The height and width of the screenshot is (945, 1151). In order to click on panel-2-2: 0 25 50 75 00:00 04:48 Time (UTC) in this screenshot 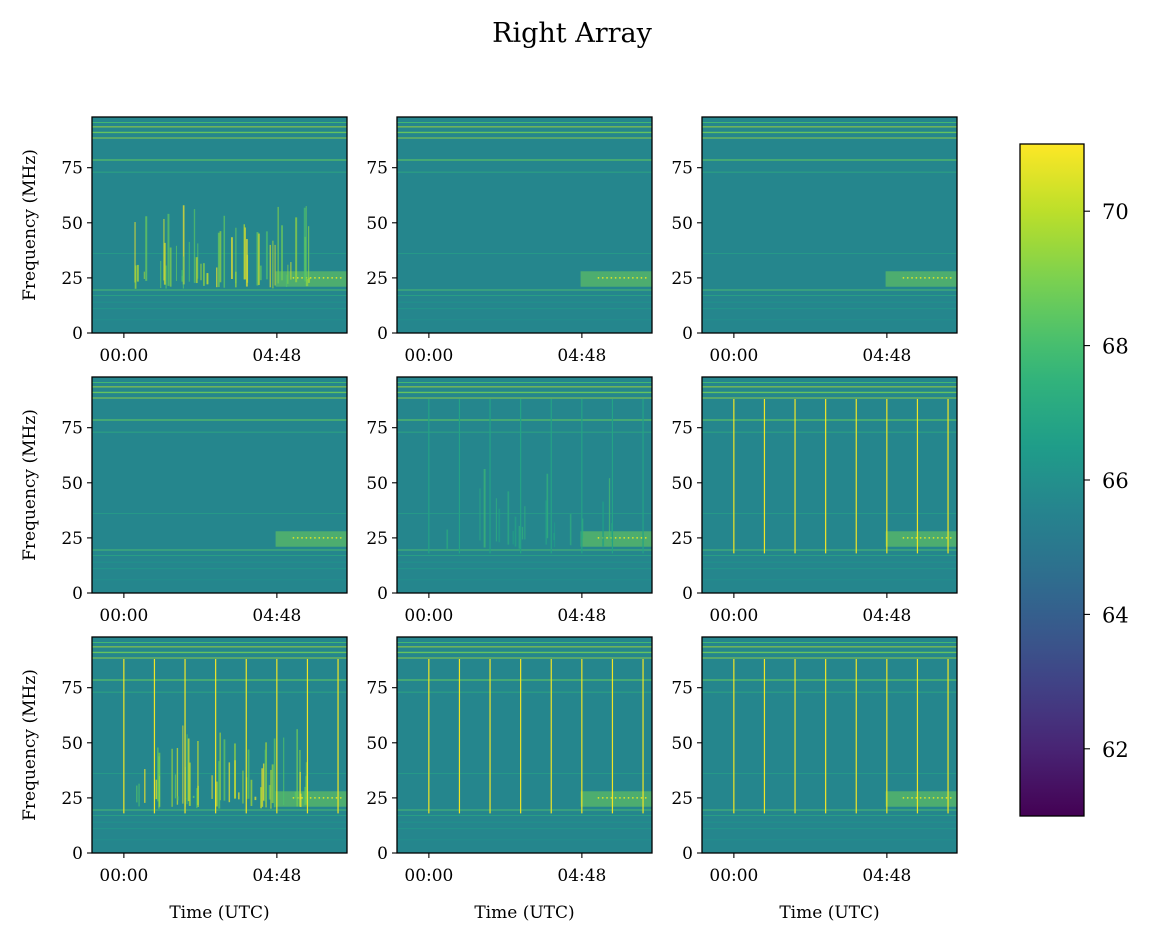, I will do `click(814, 779)`.